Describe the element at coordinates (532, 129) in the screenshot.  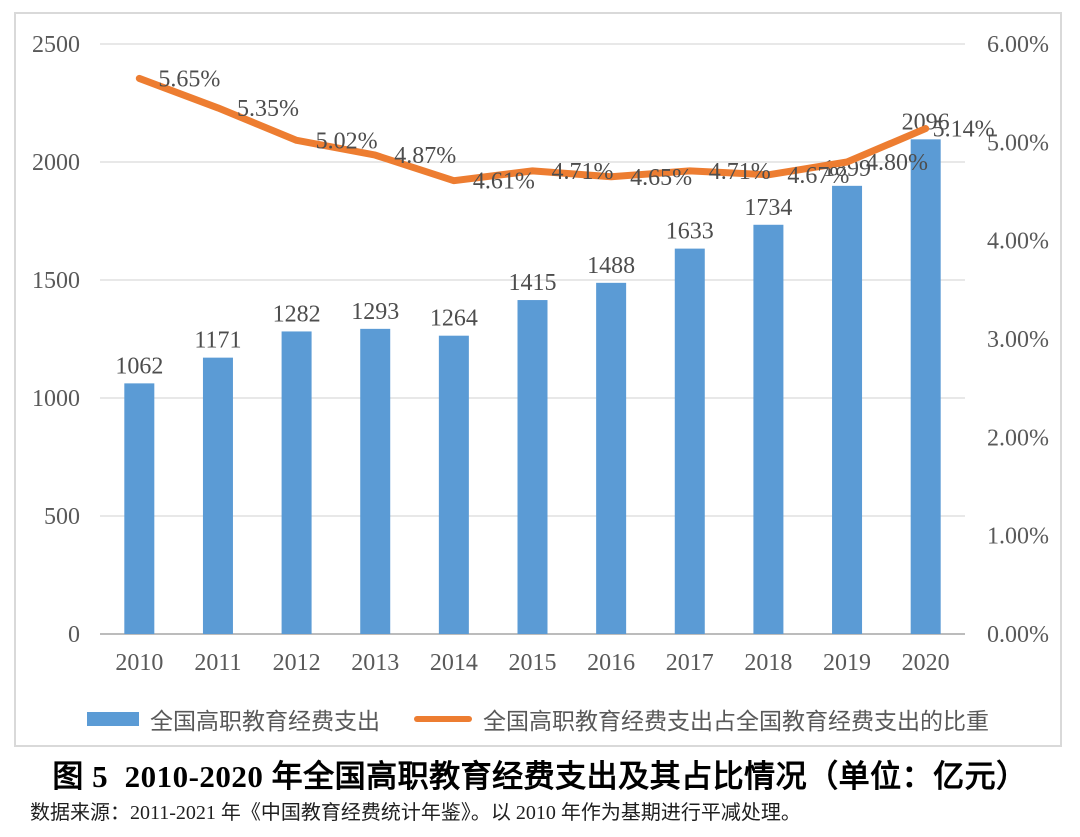
I see `percentage-line` at that location.